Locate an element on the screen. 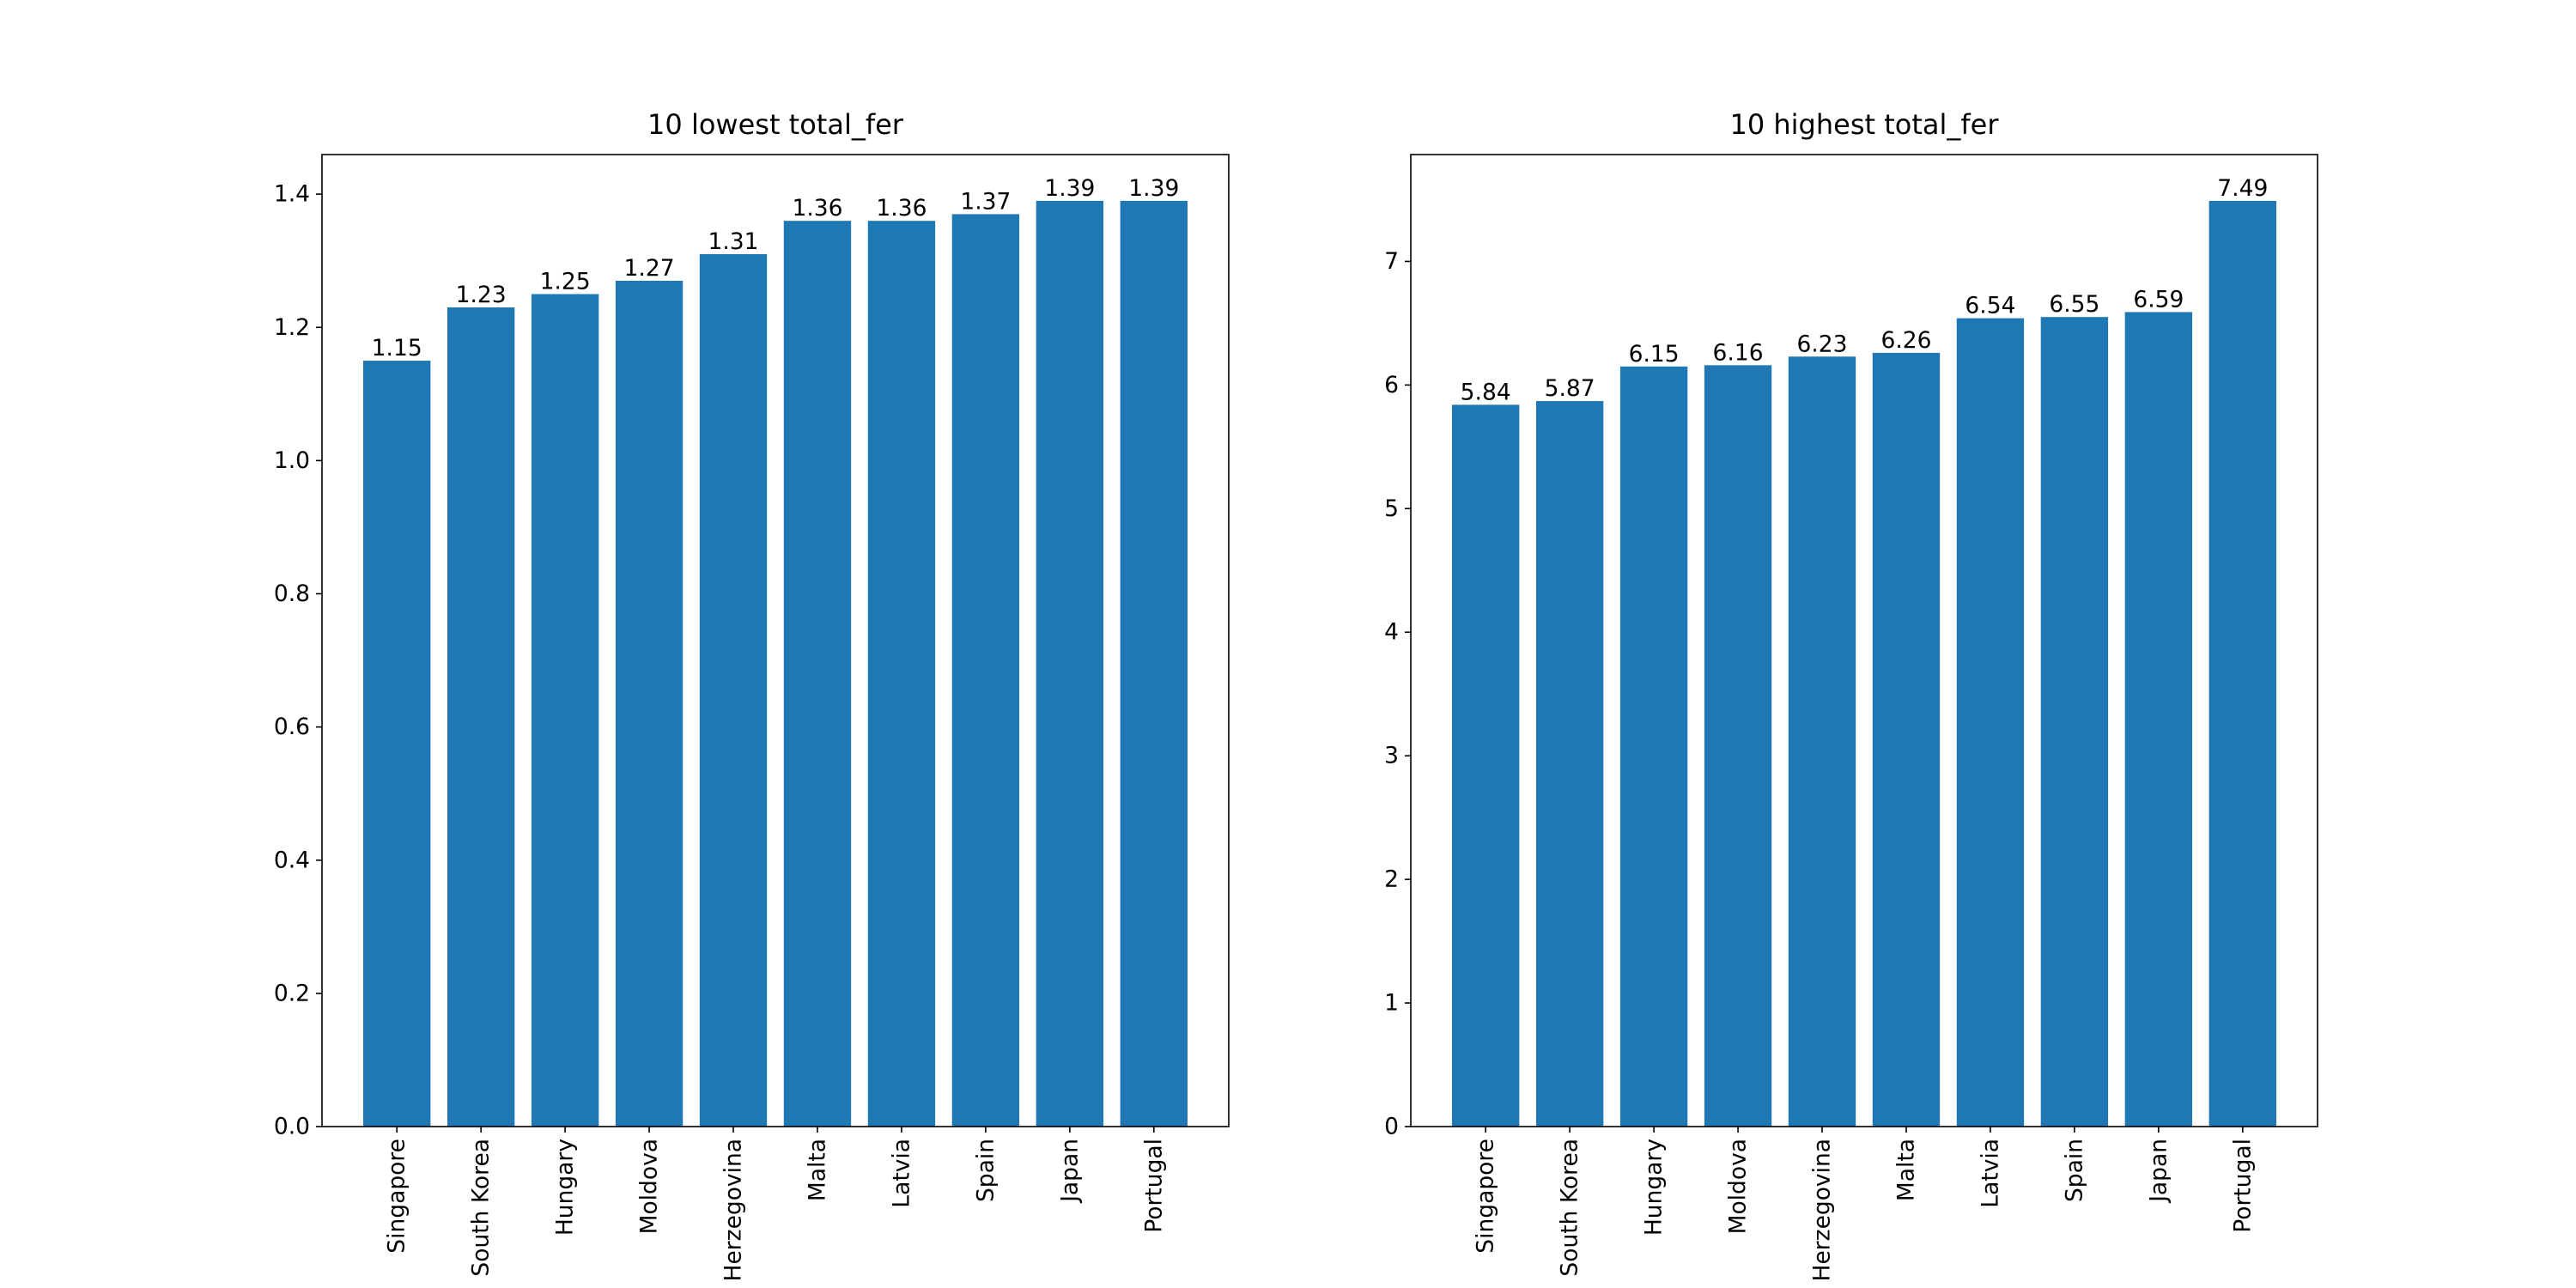 Image resolution: width=2576 pixels, height=1288 pixels. y-tick-label: 0.4 is located at coordinates (292, 860).